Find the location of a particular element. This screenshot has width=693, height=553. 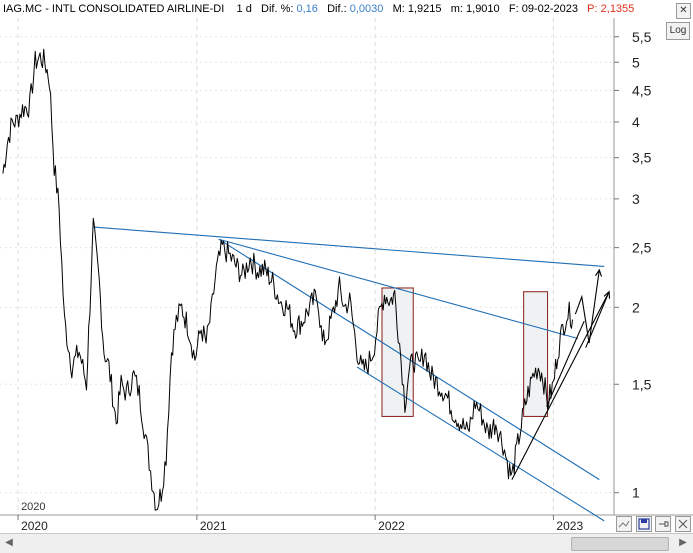

close-icon: ✕ is located at coordinates (683, 10).